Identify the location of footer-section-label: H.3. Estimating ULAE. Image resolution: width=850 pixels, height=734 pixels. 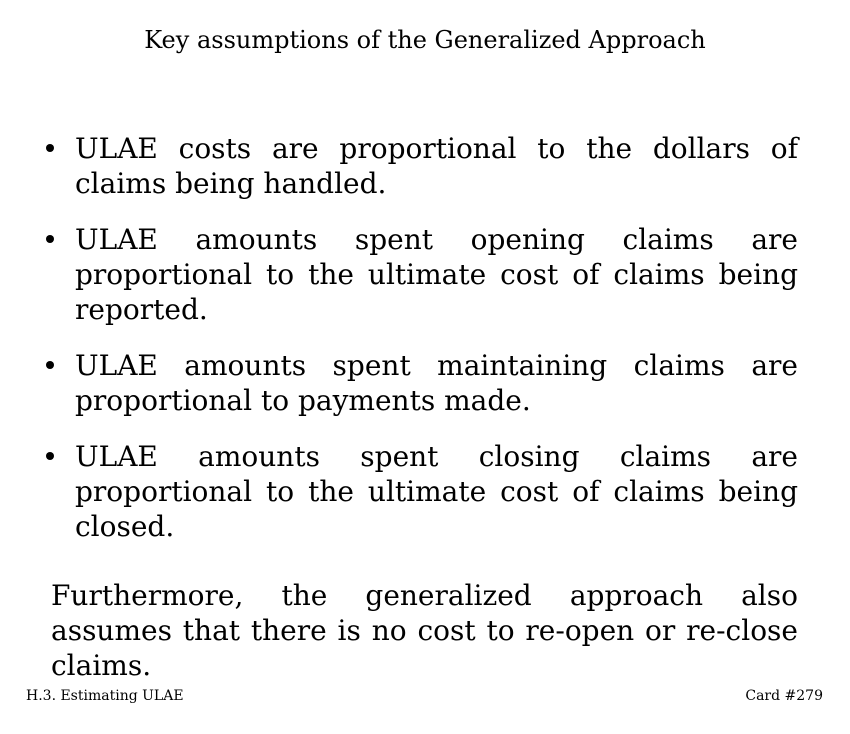
(105, 696).